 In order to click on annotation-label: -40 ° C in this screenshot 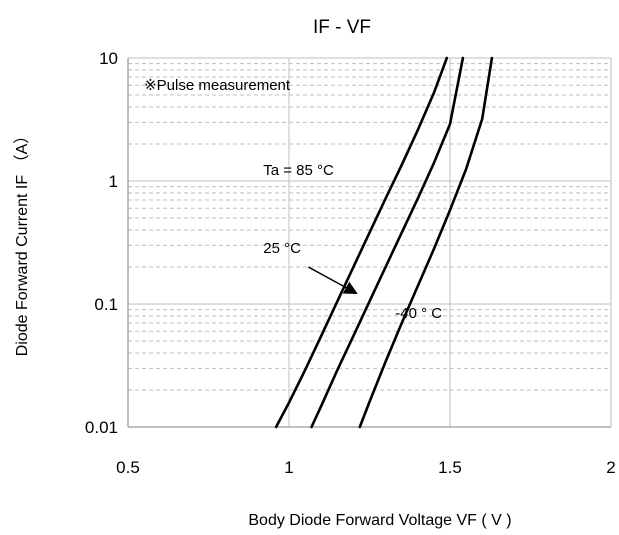, I will do `click(418, 313)`.